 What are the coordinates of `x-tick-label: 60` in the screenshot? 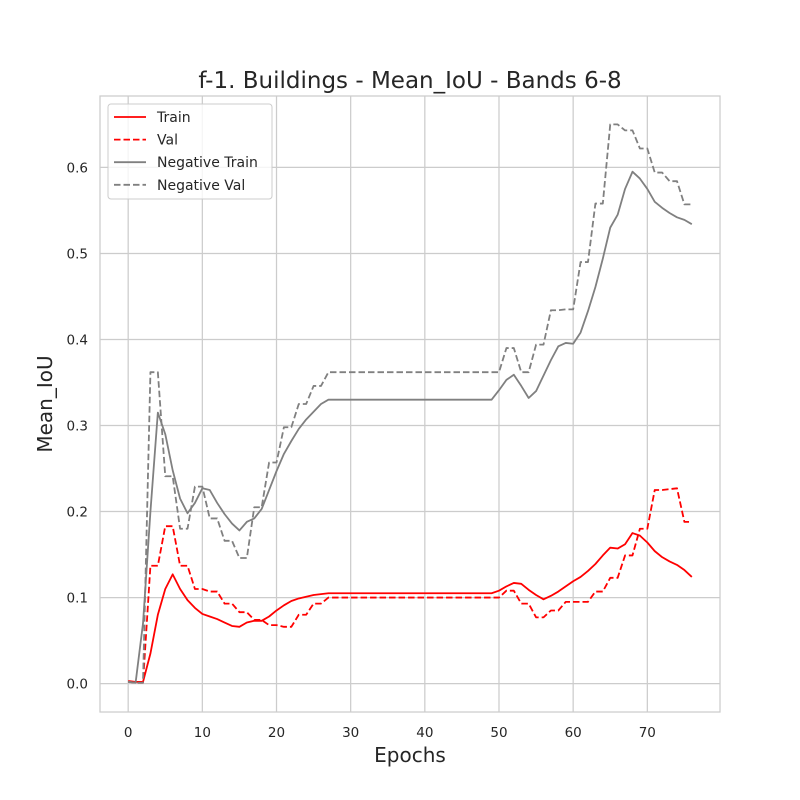 It's located at (573, 733).